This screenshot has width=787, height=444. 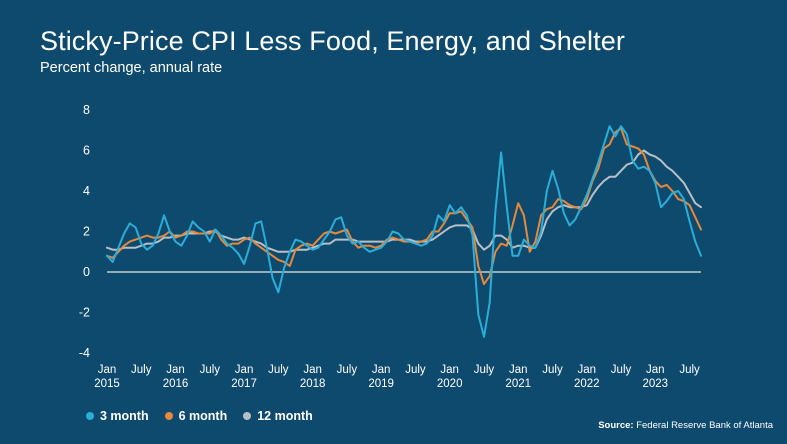 I want to click on legend-item-12-month: 12 month, so click(x=278, y=416).